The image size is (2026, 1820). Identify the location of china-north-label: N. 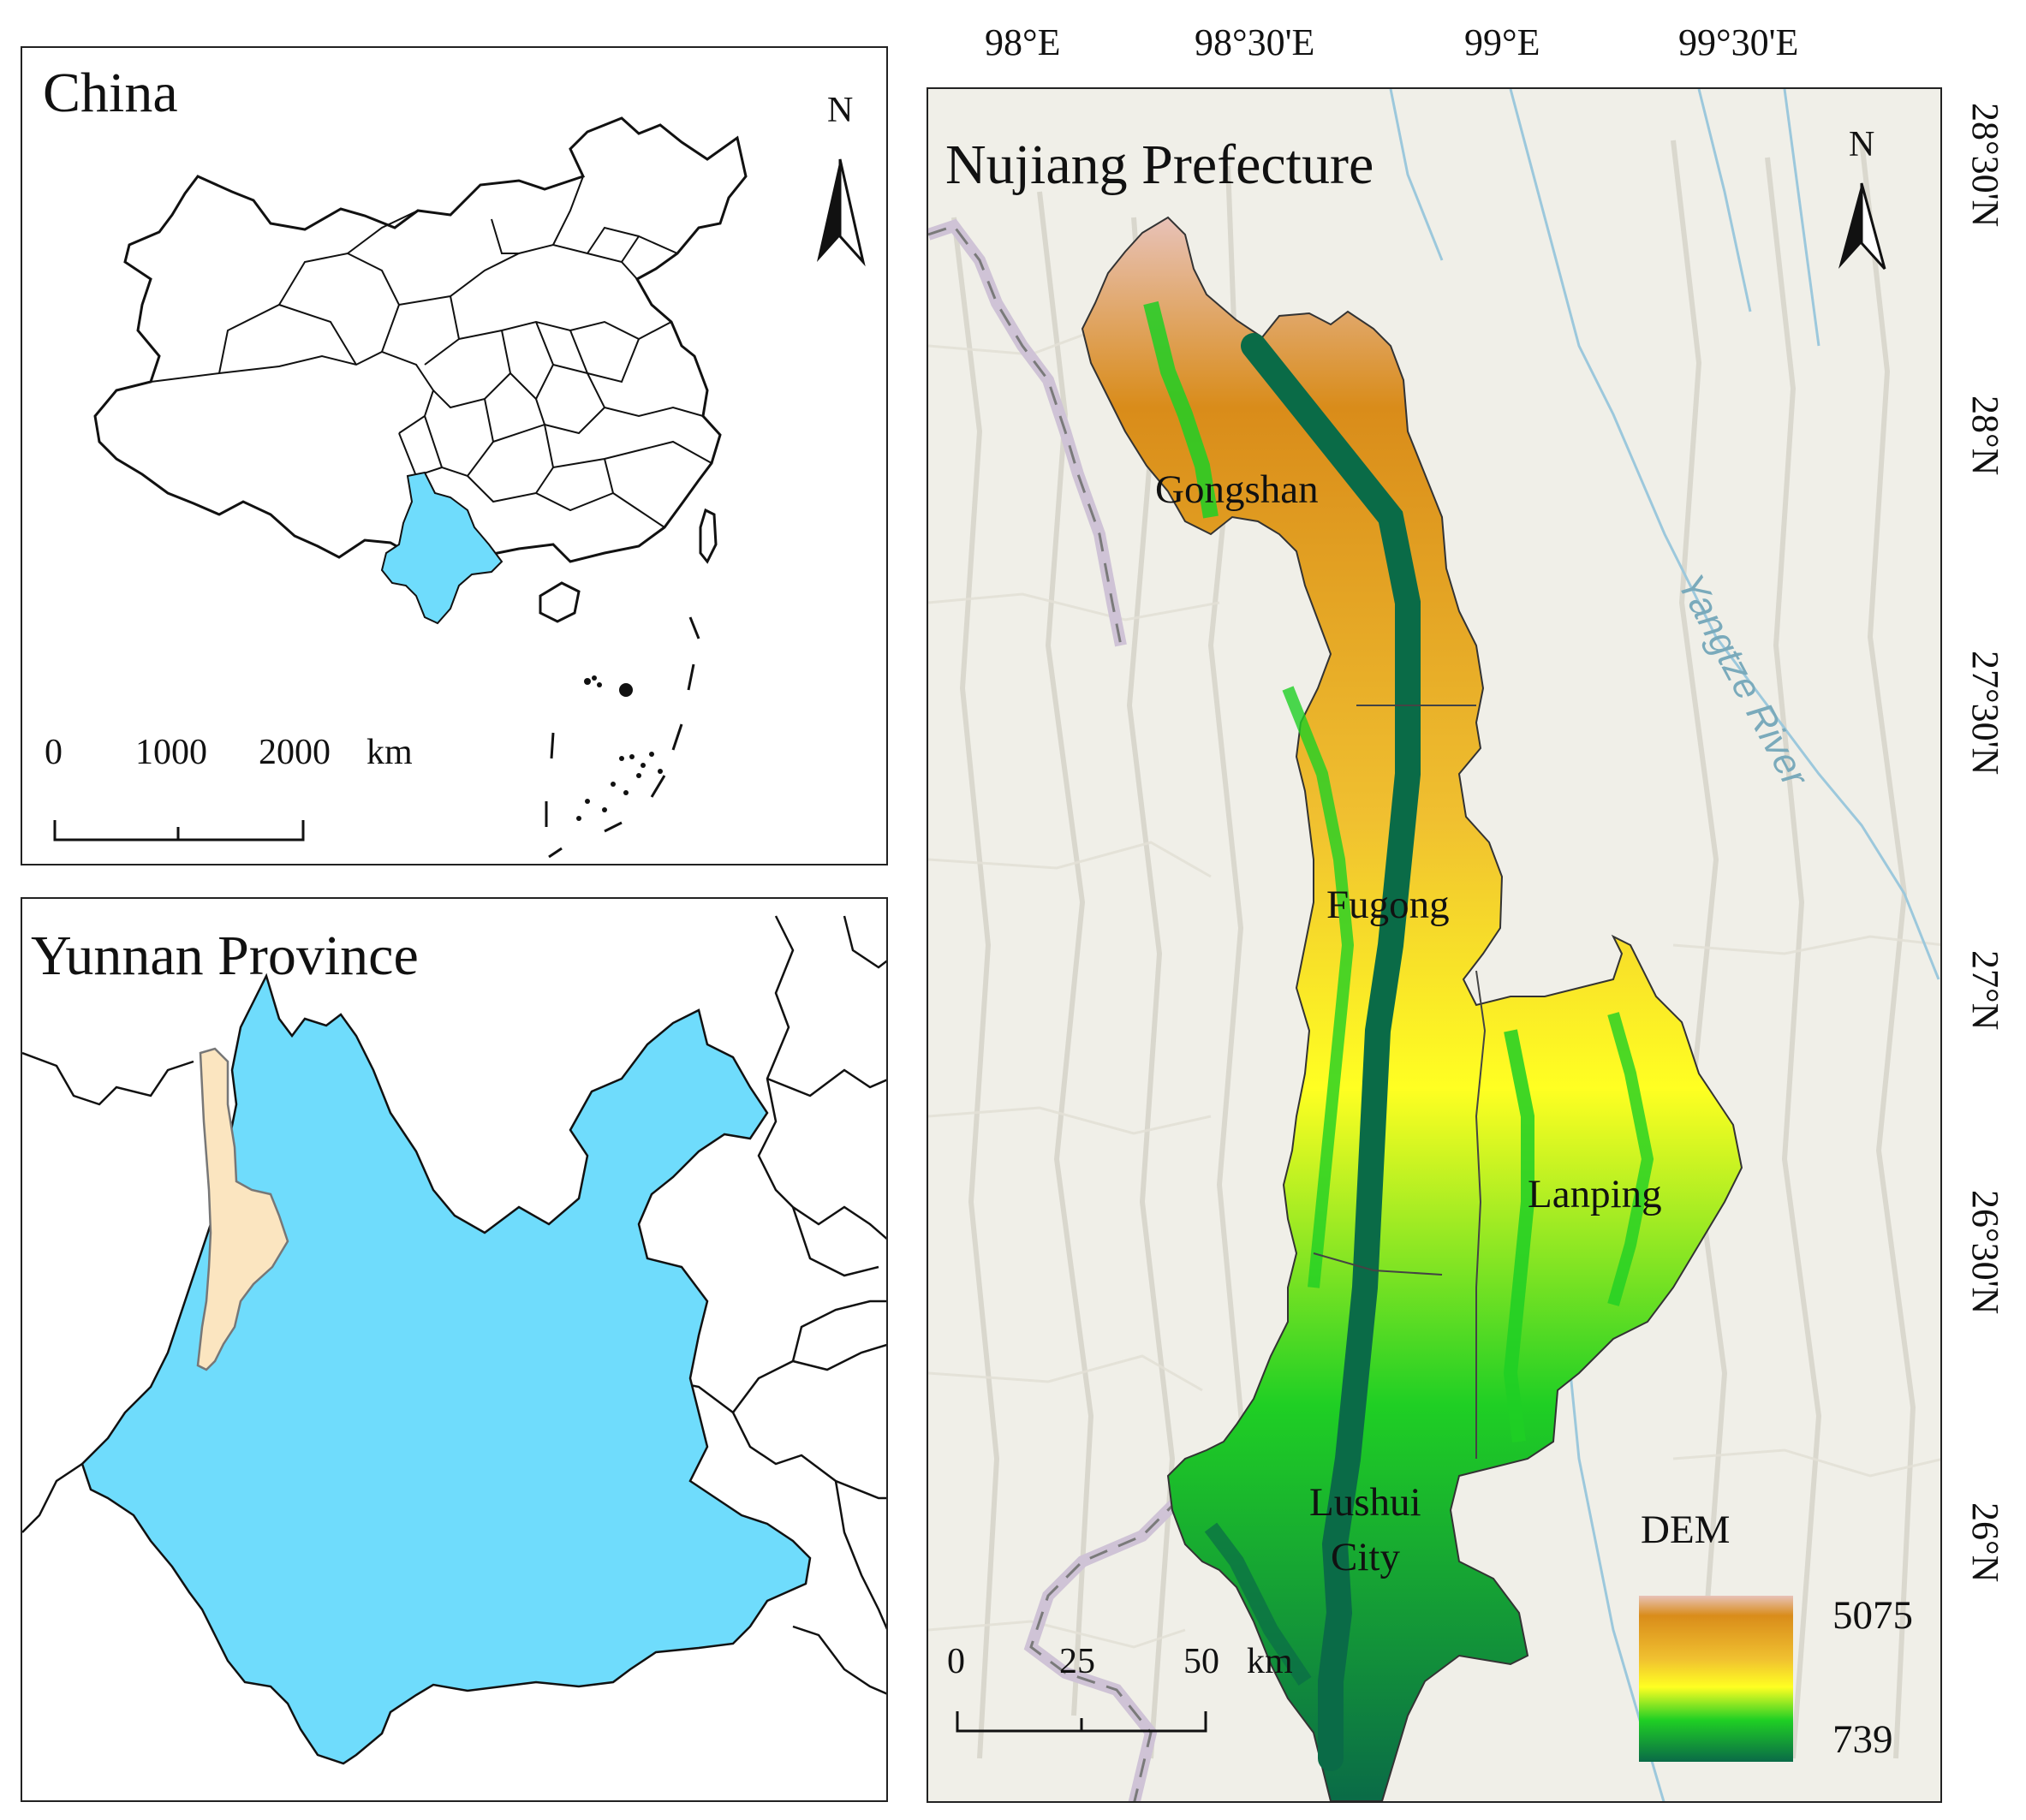
(840, 110).